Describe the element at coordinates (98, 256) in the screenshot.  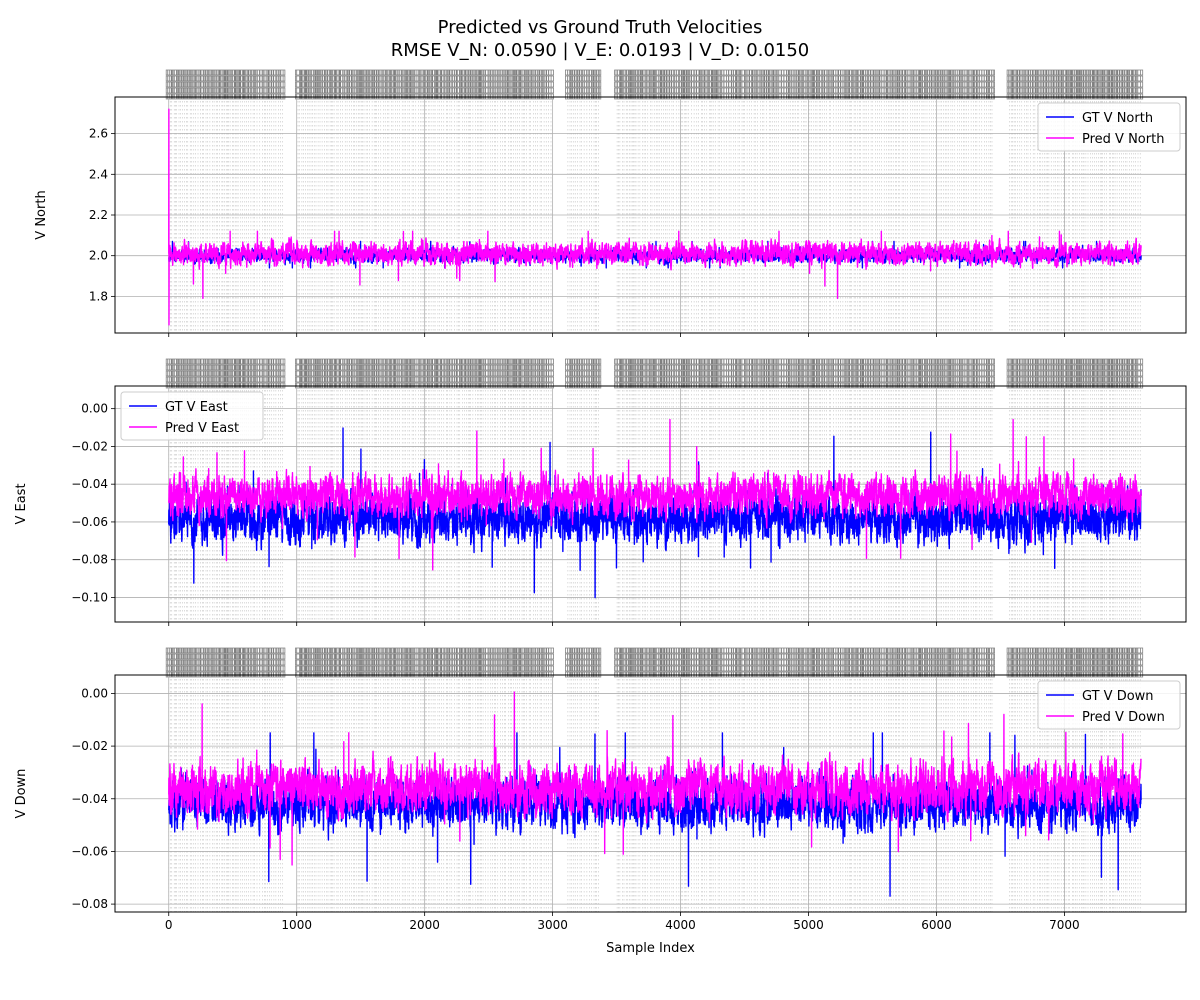
I see `y-tick-label: 2.0` at that location.